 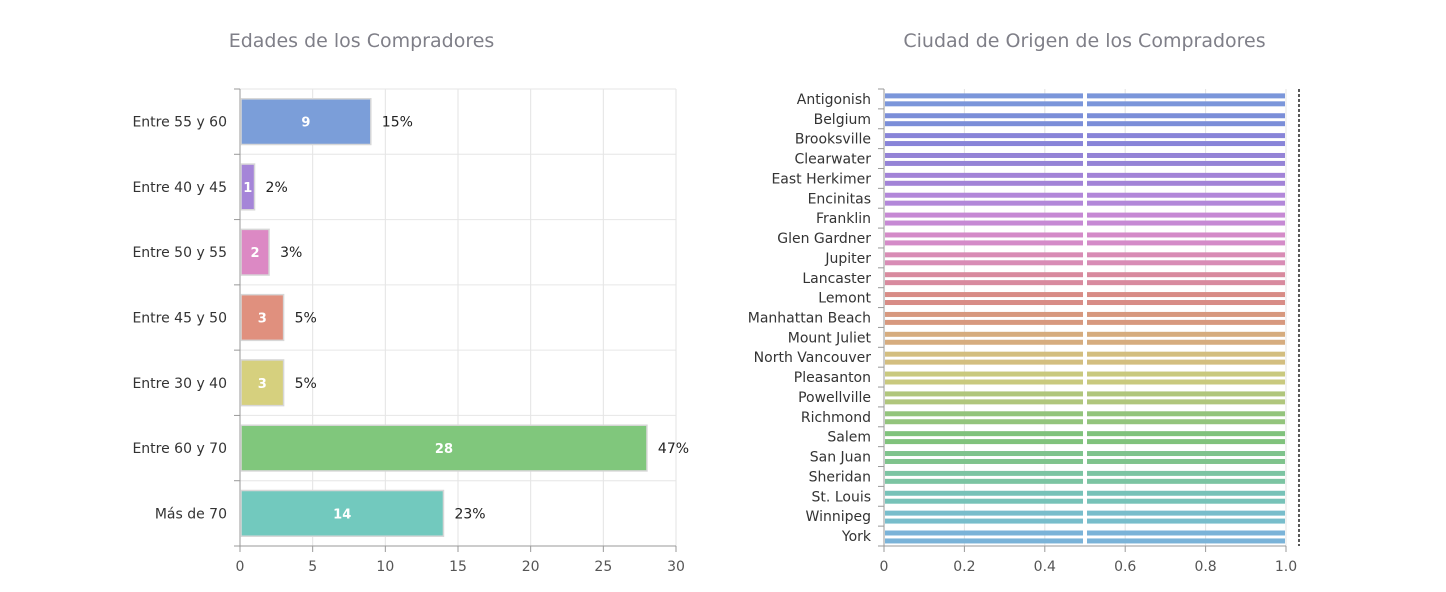 What do you see at coordinates (856, 537) in the screenshot?
I see `city-category-label: York` at bounding box center [856, 537].